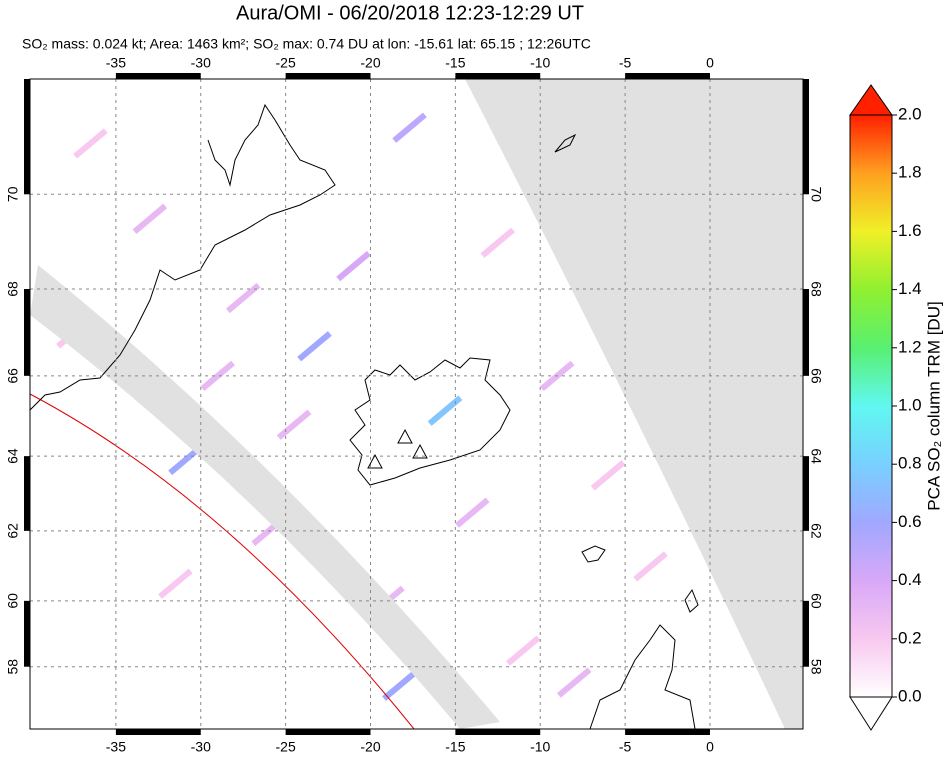 The width and height of the screenshot is (951, 759). Describe the element at coordinates (397, 448) in the screenshot. I see `volcano-markers` at that location.